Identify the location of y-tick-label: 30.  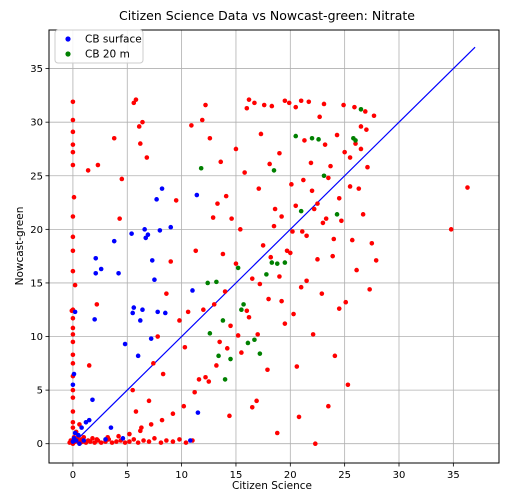
(36, 123).